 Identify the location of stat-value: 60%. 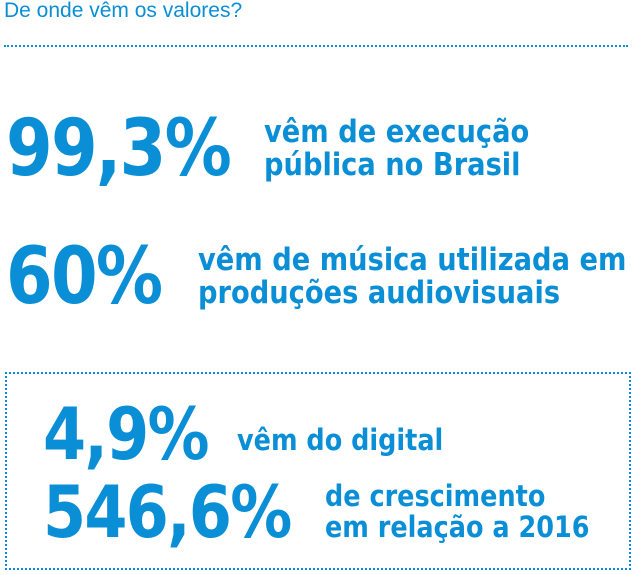
(84, 277).